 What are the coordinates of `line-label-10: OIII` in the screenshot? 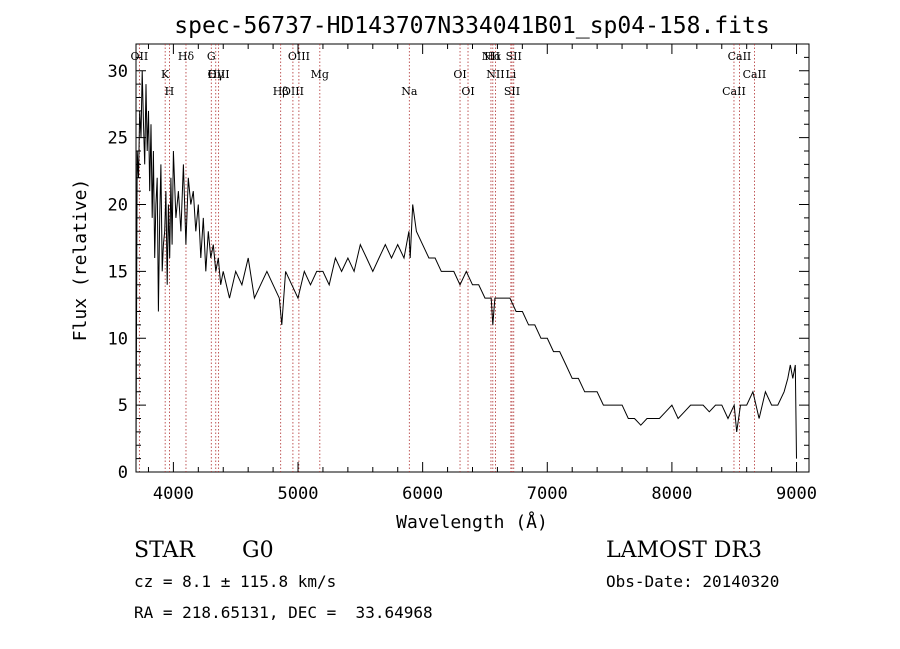 It's located at (219, 74).